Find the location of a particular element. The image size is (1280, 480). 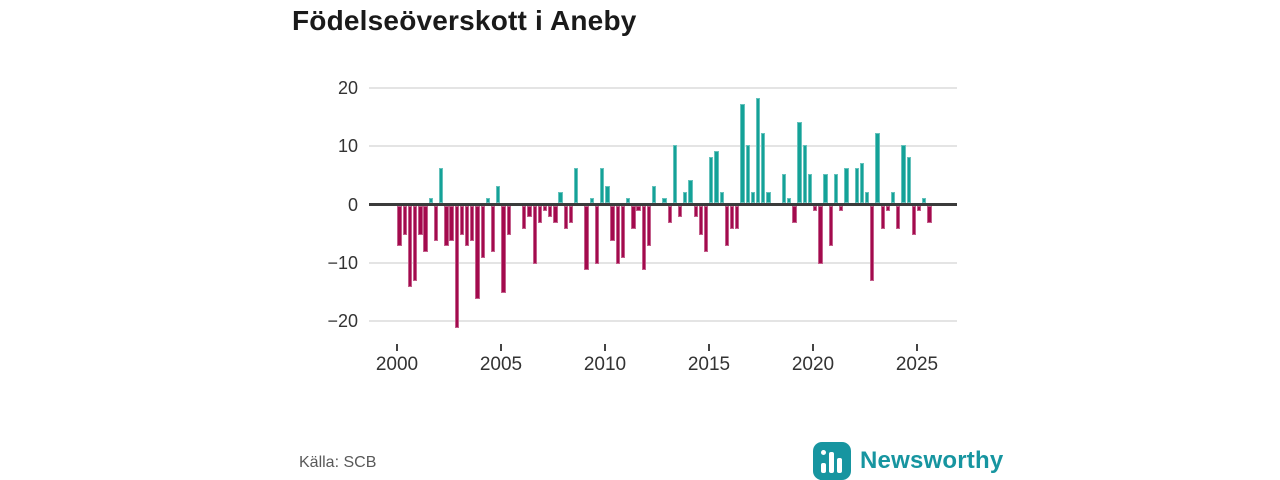

x-tick-2015 is located at coordinates (709, 347).